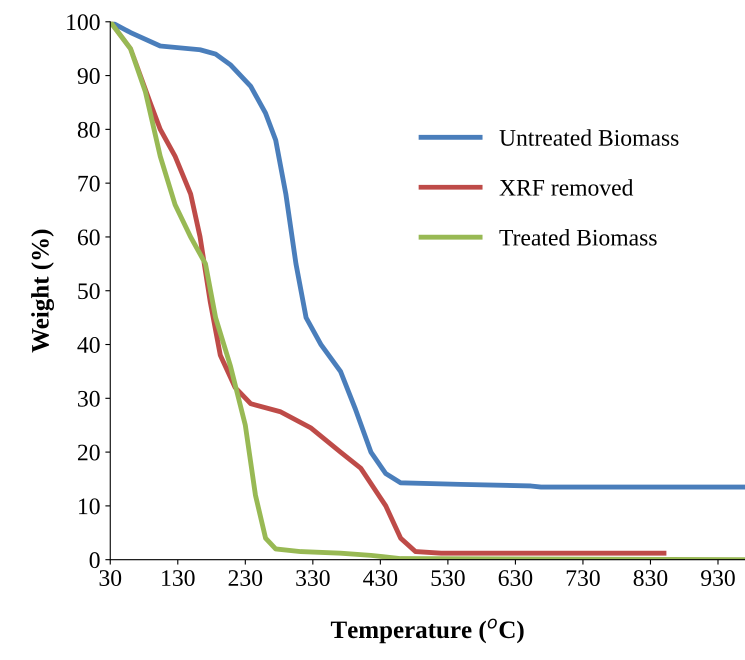 The height and width of the screenshot is (660, 745). Describe the element at coordinates (651, 578) in the screenshot. I see `x-tick-label: 830` at that location.